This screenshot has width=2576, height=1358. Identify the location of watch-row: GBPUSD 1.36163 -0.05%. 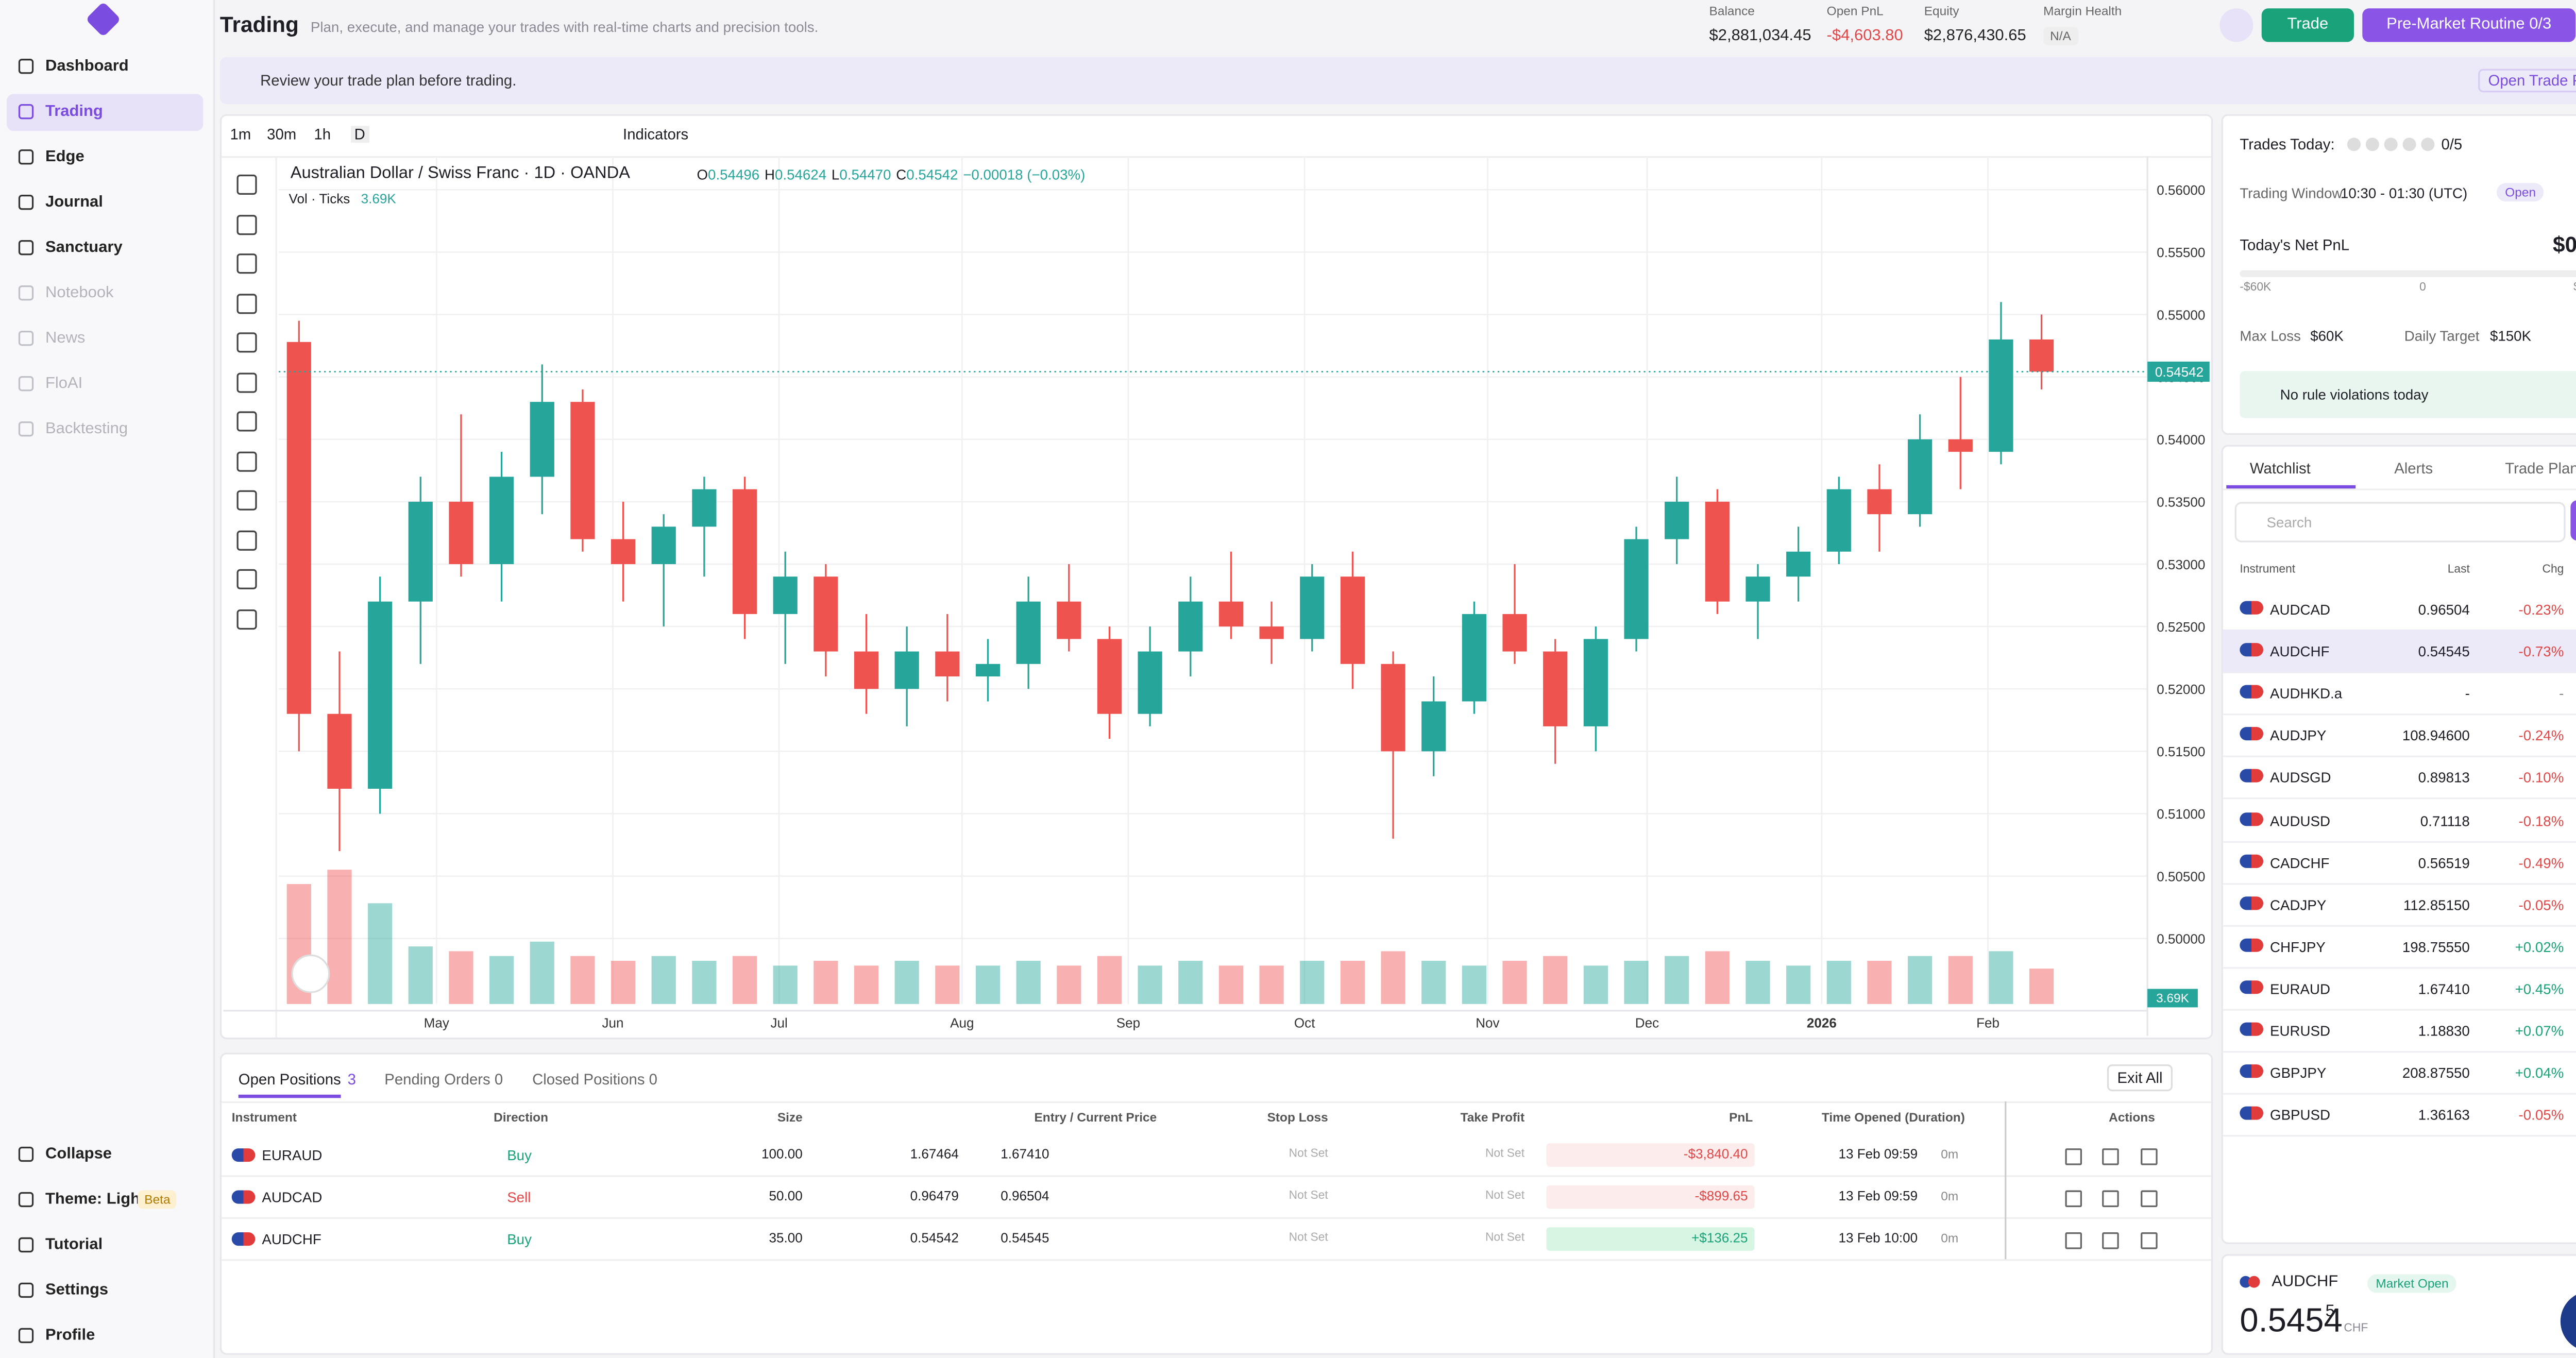
(2399, 1115).